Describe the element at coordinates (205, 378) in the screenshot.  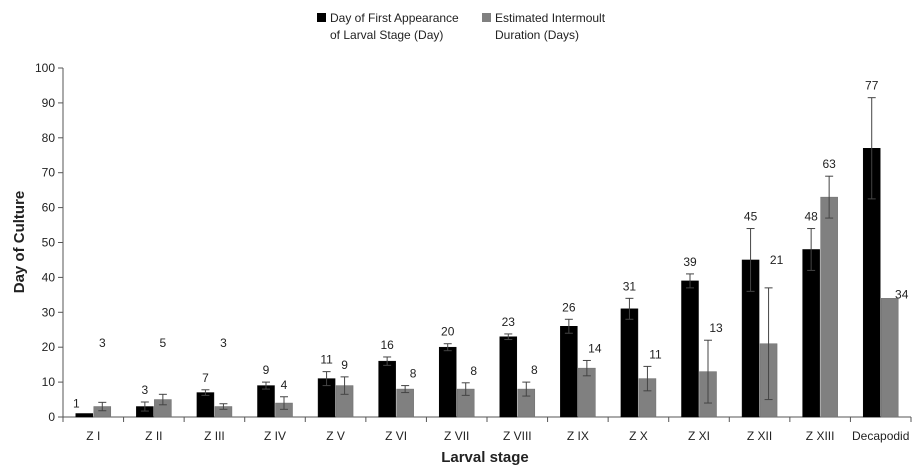
I see `data-label: 7` at that location.